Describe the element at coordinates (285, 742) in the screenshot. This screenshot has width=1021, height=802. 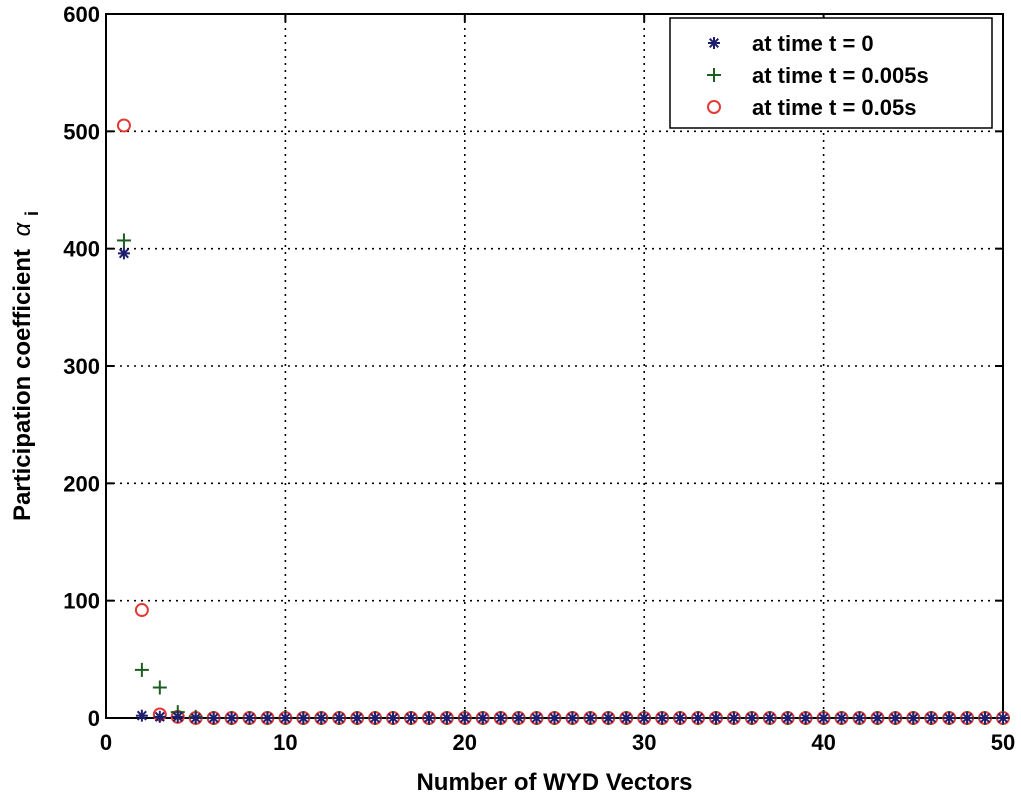
I see `x-tick-label: 10` at that location.